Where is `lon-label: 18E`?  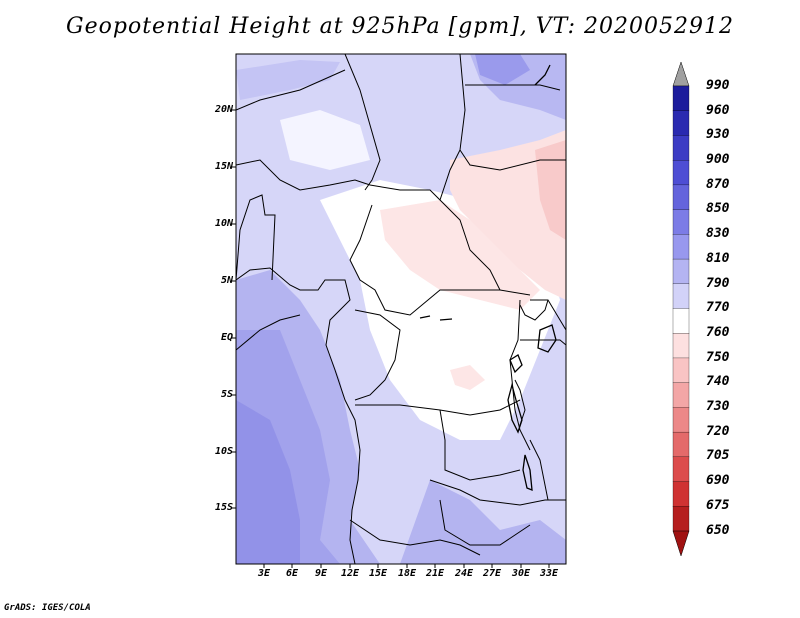
lon-label: 18E is located at coordinates (407, 573).